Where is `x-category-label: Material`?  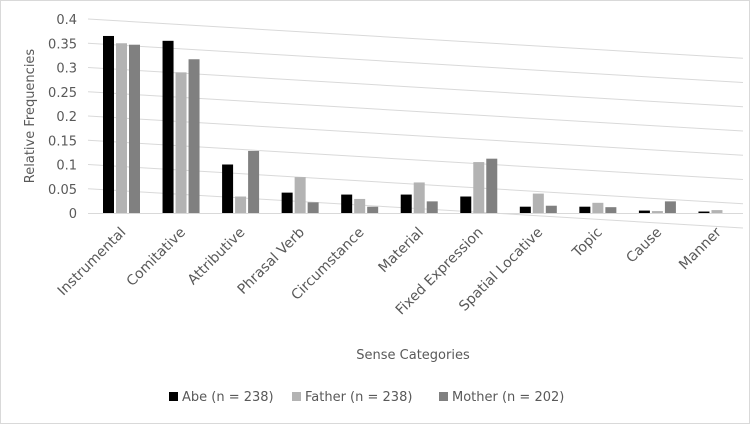 x-category-label: Material is located at coordinates (402, 251).